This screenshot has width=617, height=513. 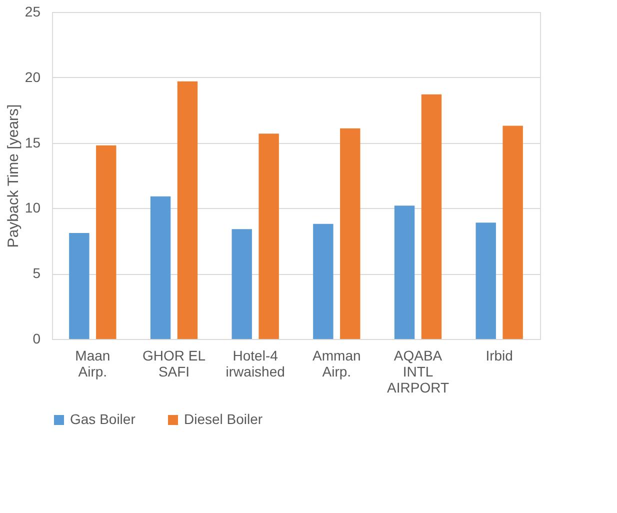 What do you see at coordinates (499, 356) in the screenshot?
I see `x-tick-label: Irbid` at bounding box center [499, 356].